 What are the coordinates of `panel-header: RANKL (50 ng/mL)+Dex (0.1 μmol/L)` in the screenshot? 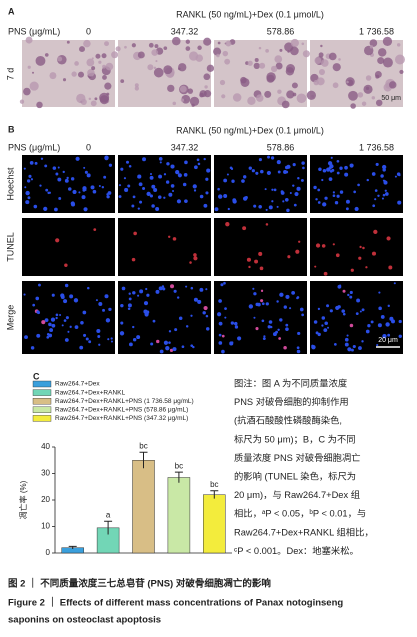 It's located at (250, 130).